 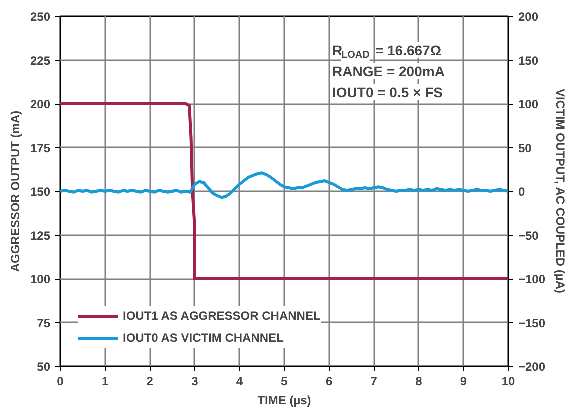 What do you see at coordinates (40, 192) in the screenshot?
I see `y-tick-label: 150` at bounding box center [40, 192].